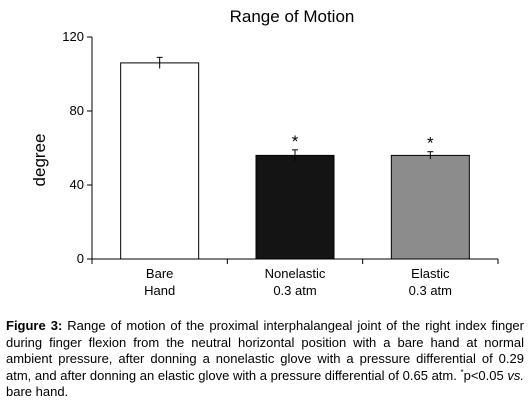 The width and height of the screenshot is (528, 410). What do you see at coordinates (515, 375) in the screenshot?
I see `caption-vs: vs.` at bounding box center [515, 375].